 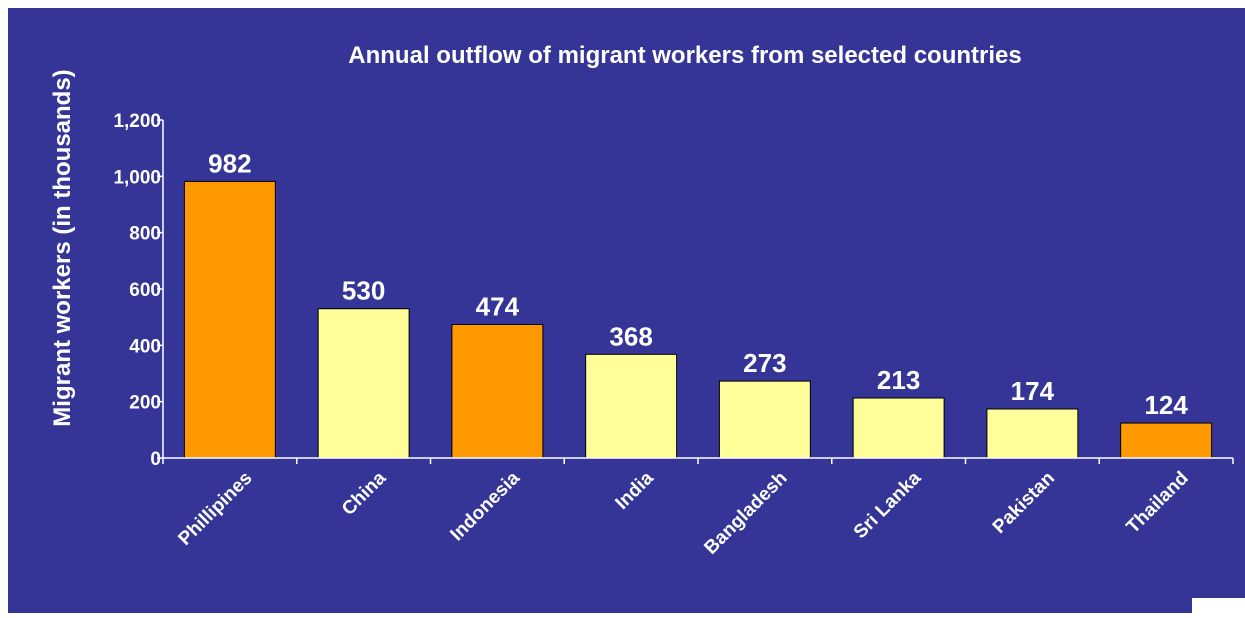 What do you see at coordinates (898, 428) in the screenshot?
I see `bar-sri-lanka` at bounding box center [898, 428].